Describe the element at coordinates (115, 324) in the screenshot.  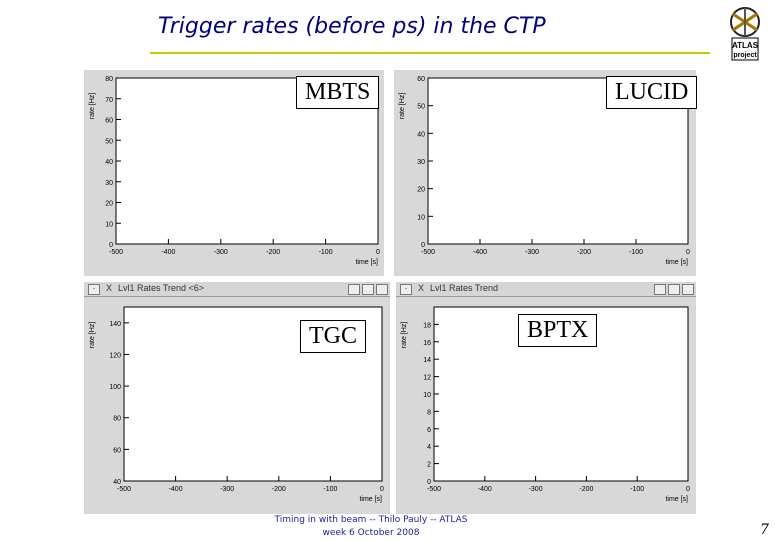
I see `y-tick-label: 140` at that location.